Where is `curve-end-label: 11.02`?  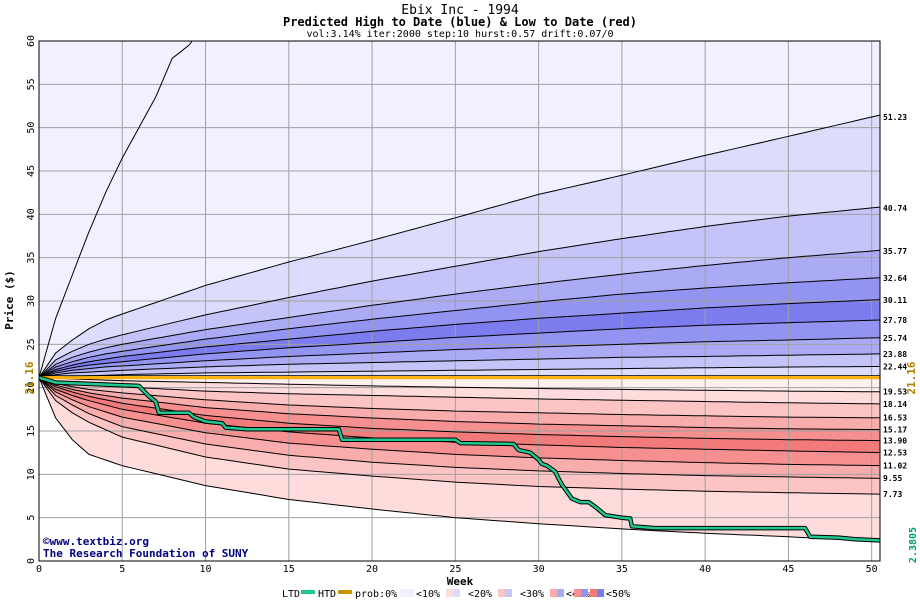
curve-end-label: 11.02 is located at coordinates (895, 465).